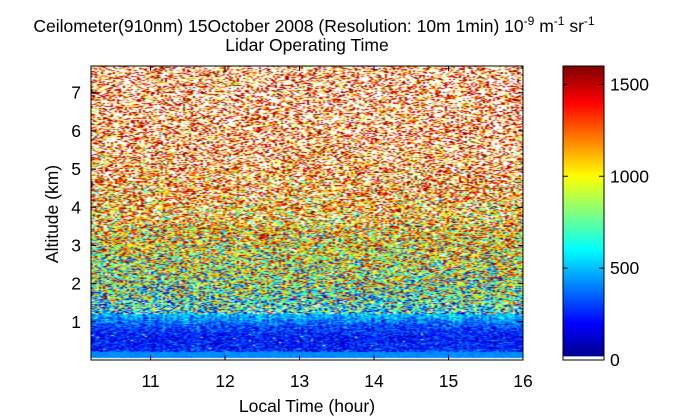 The image size is (700, 420). Describe the element at coordinates (615, 360) in the screenshot. I see `colorbar-tick-label: 0` at that location.